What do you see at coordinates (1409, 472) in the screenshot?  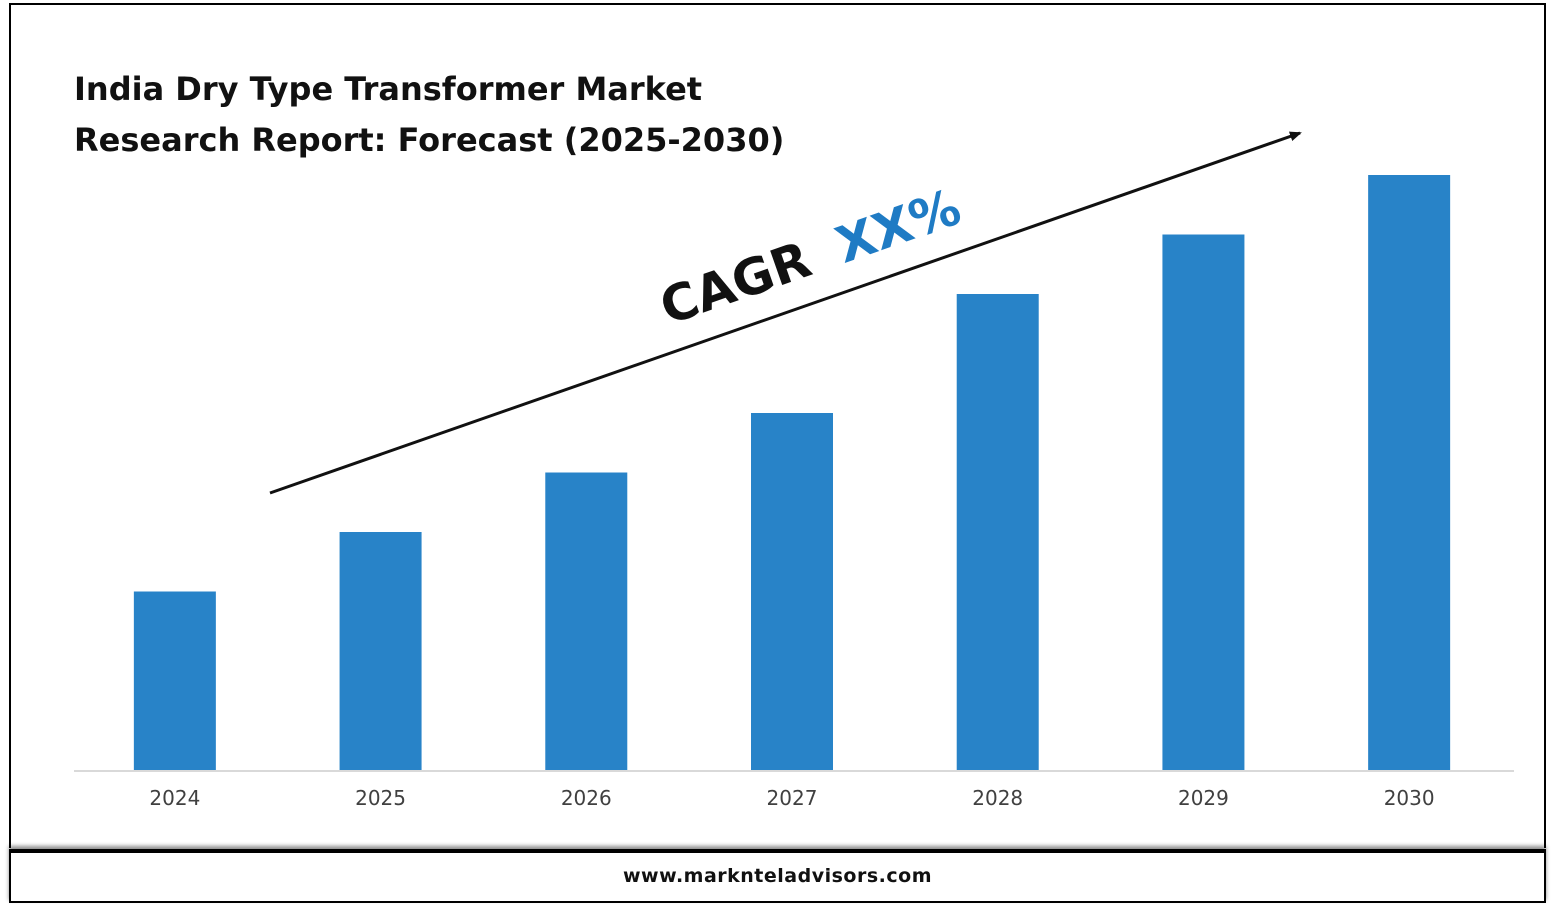 I see `bar-2030` at bounding box center [1409, 472].